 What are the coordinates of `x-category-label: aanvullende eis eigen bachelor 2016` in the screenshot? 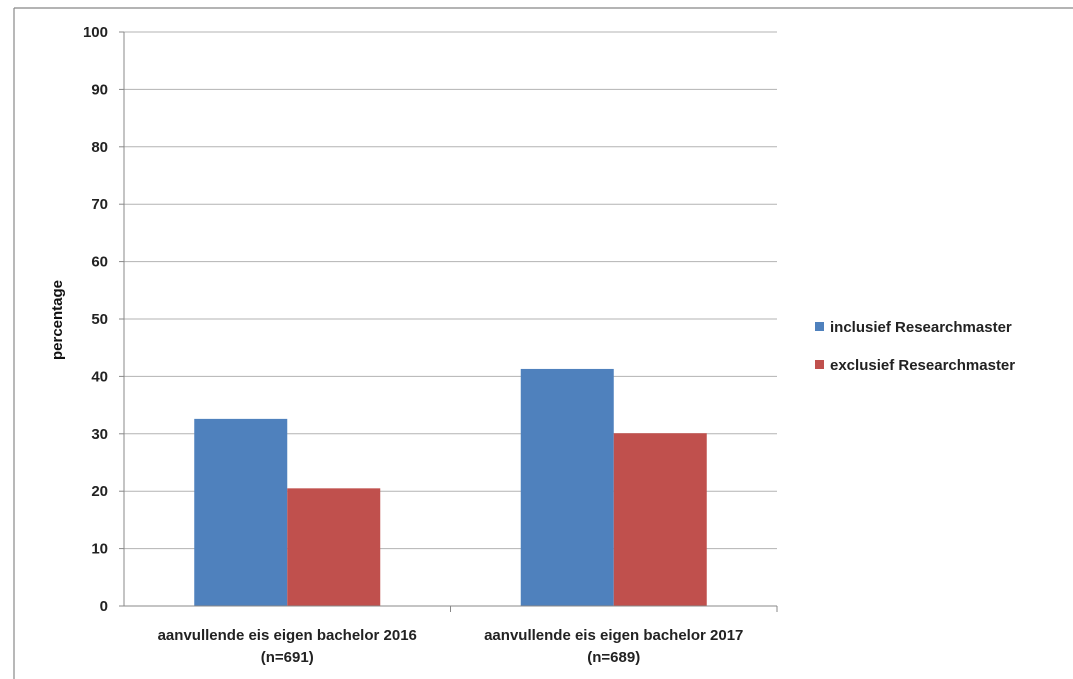 It's located at (287, 635).